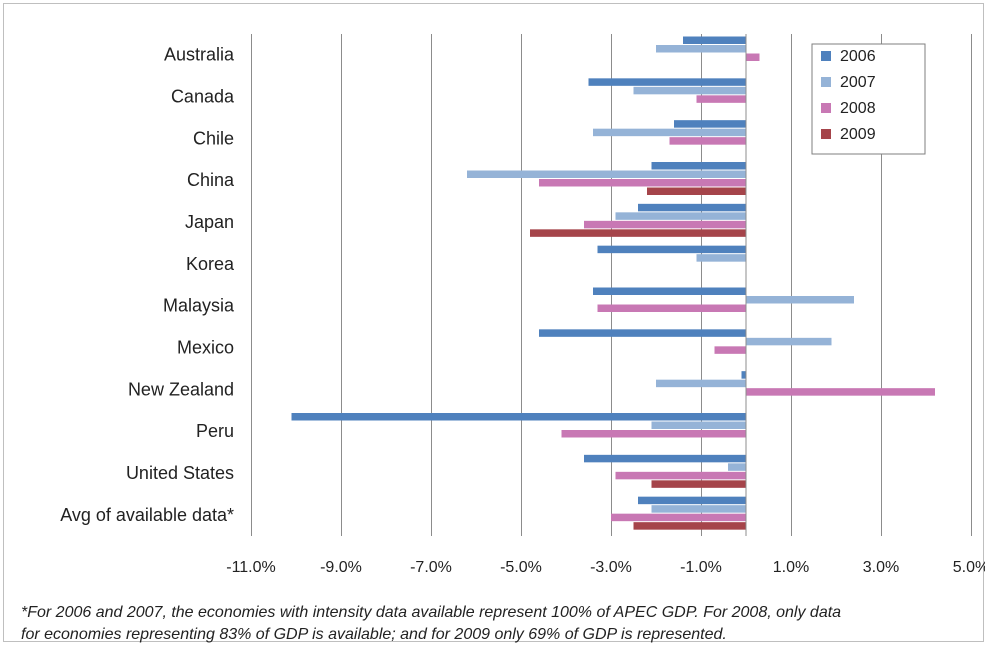 This screenshot has width=989, height=646. I want to click on x-tick-label: -5.0%, so click(521, 567).